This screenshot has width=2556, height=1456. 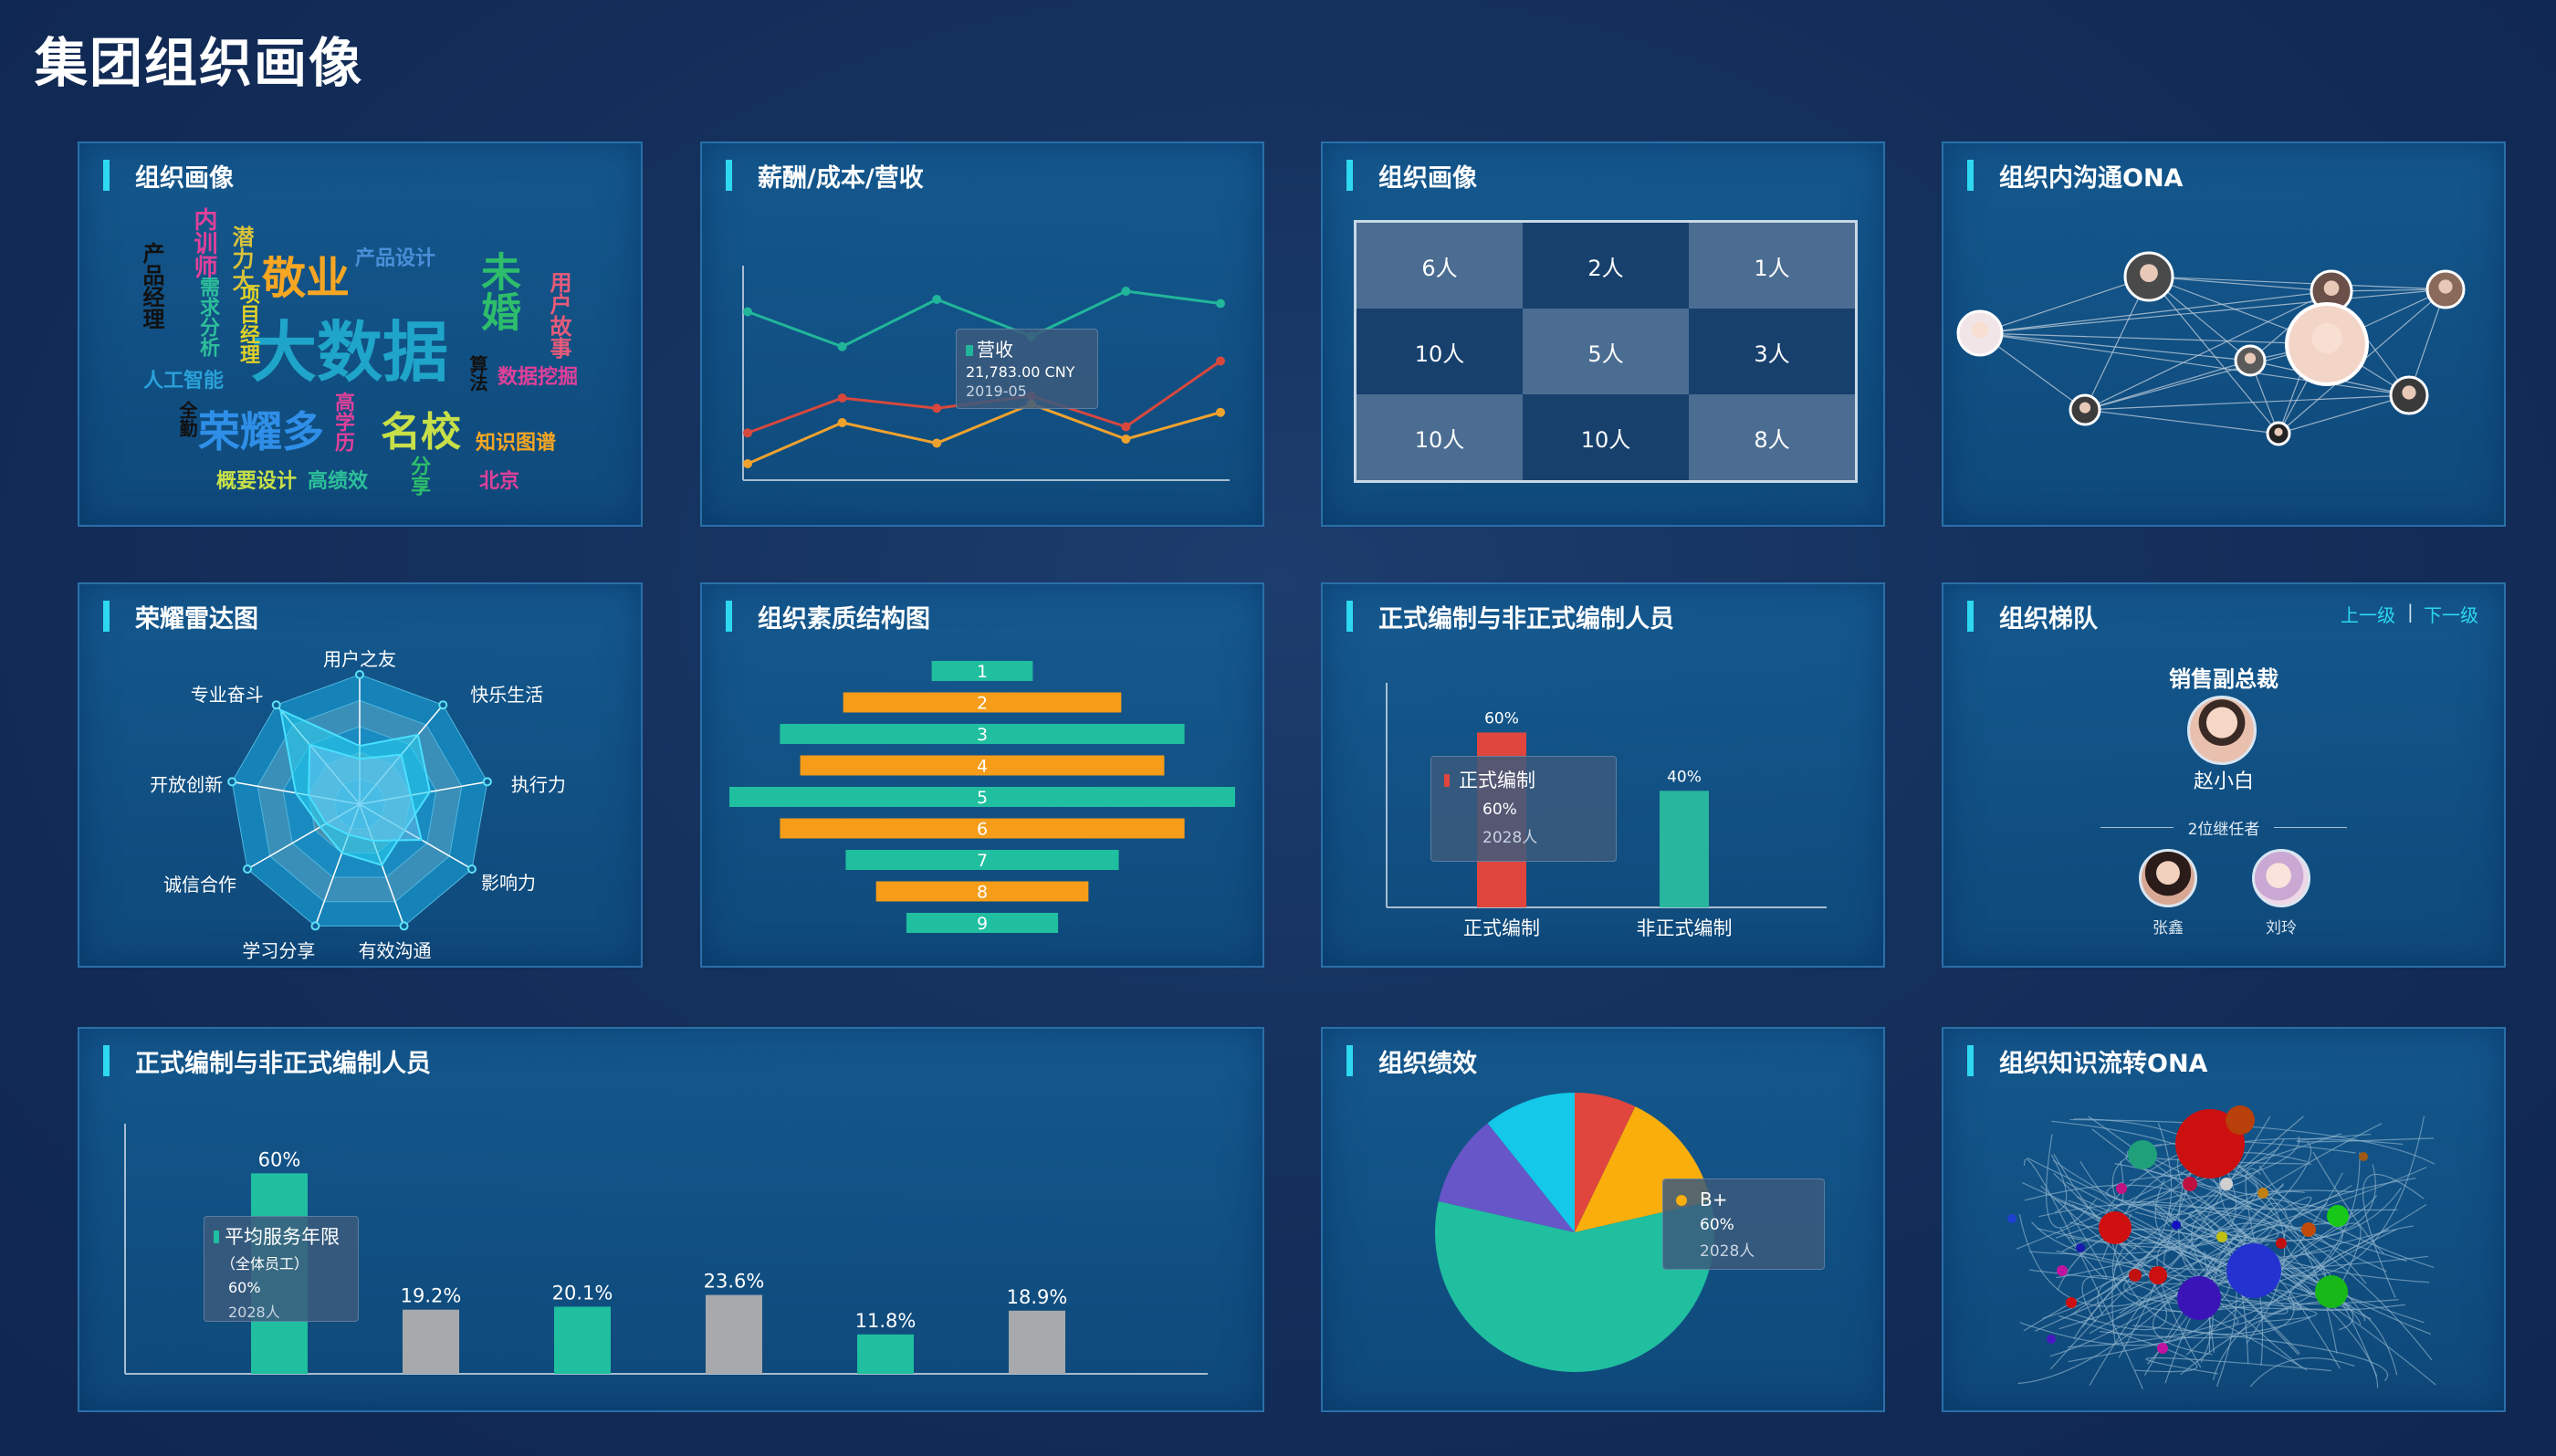 What do you see at coordinates (1027, 369) in the screenshot?
I see `line-chart-tooltip: 营收 21,783.00 CNY 2019-05` at bounding box center [1027, 369].